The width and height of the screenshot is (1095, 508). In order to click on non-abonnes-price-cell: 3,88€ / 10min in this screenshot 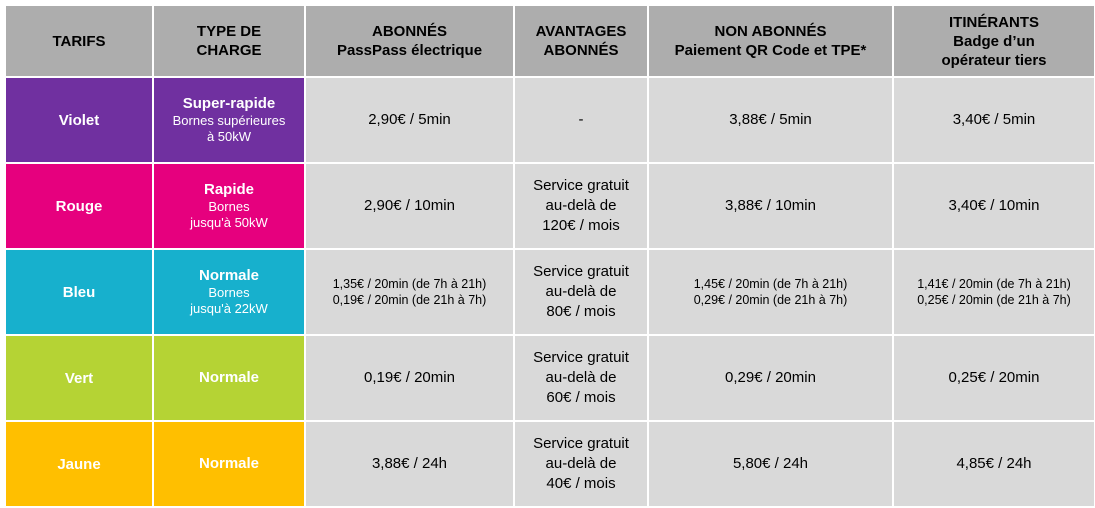, I will do `click(770, 206)`.